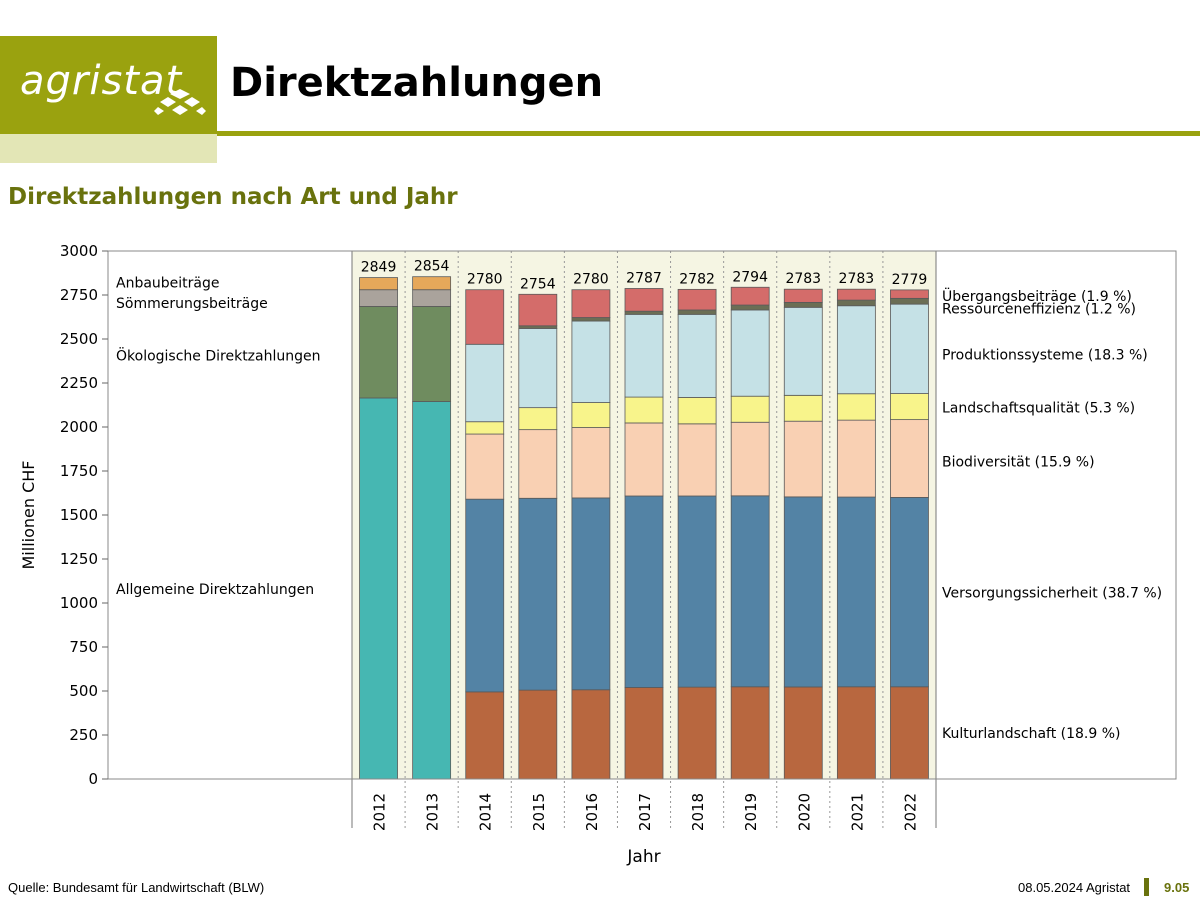 The width and height of the screenshot is (1200, 900). Describe the element at coordinates (751, 812) in the screenshot. I see `x-tick-label: 2019` at that location.